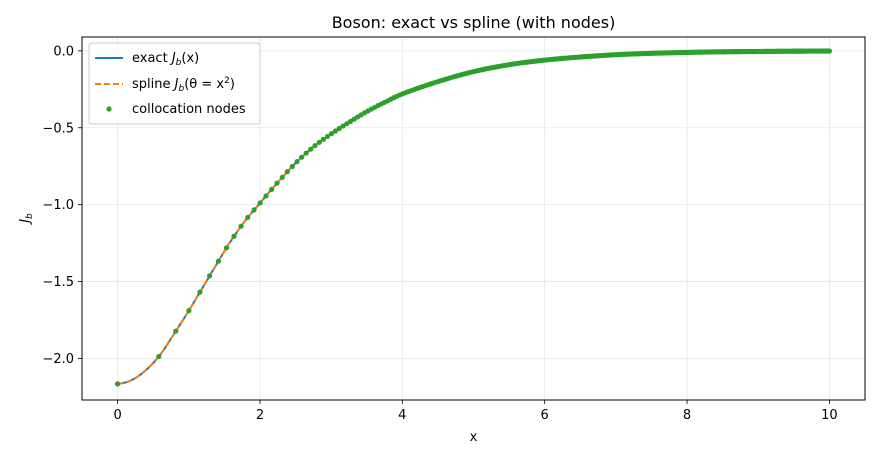 This screenshot has width=880, height=459. I want to click on legend-spline-prefix: spline, so click(153, 84).